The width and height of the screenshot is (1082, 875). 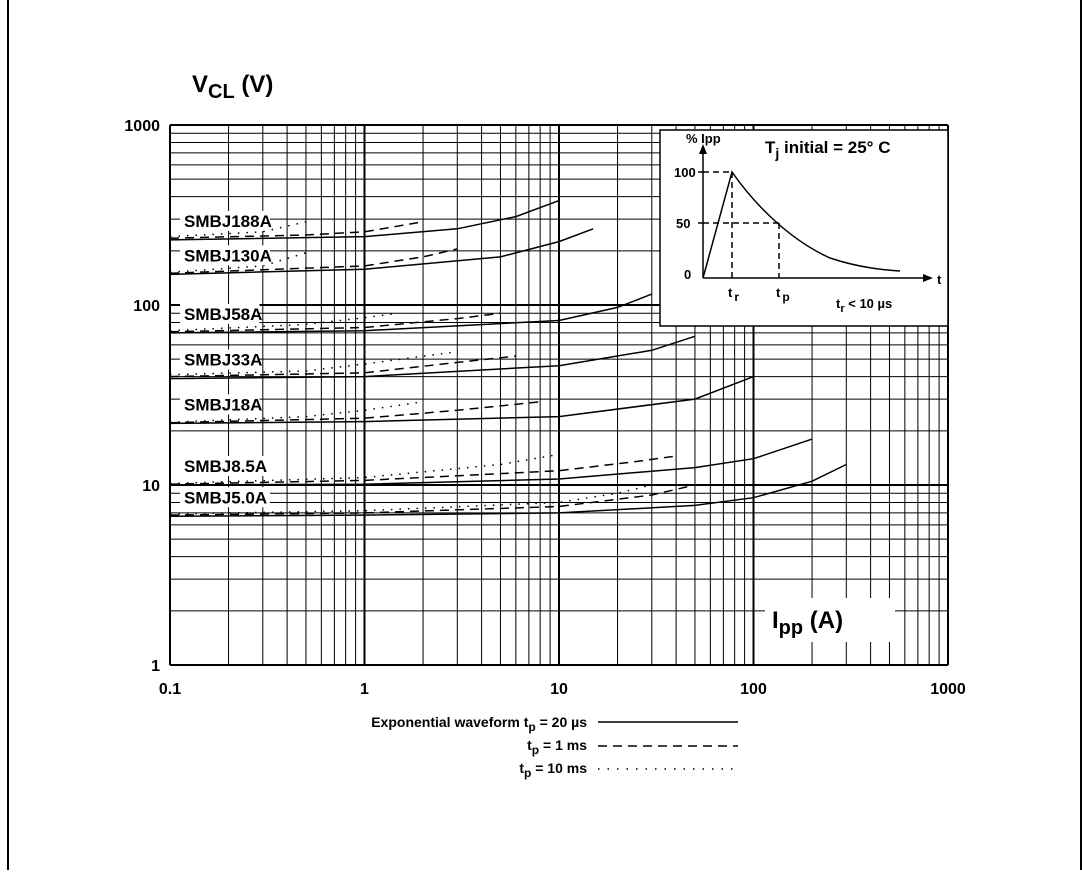 What do you see at coordinates (479, 724) in the screenshot?
I see `legend-entry-20us: Exponential waveform tp = 20 µs` at bounding box center [479, 724].